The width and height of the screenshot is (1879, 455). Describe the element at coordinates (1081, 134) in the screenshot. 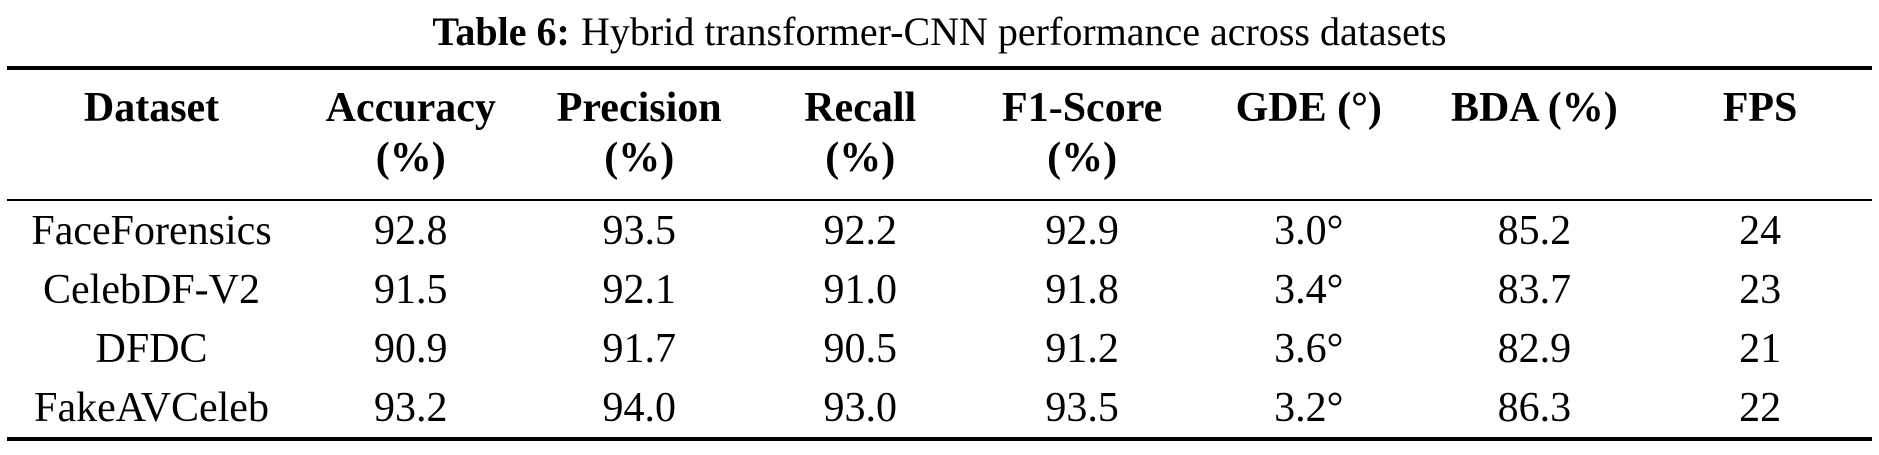

I see `column-header-f1-score: F1-Score (%)` at that location.